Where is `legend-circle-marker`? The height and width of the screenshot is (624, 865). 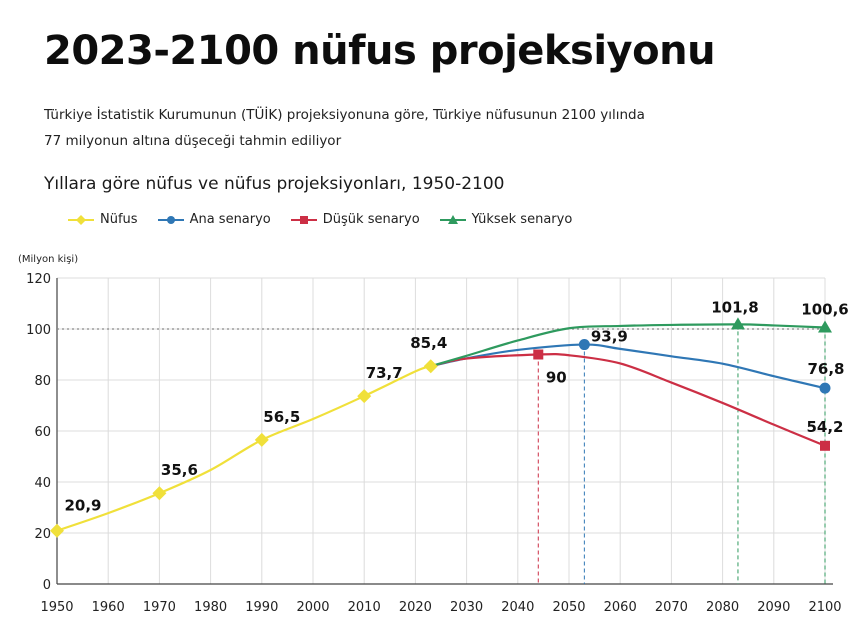
legend-circle-marker is located at coordinates (170, 219).